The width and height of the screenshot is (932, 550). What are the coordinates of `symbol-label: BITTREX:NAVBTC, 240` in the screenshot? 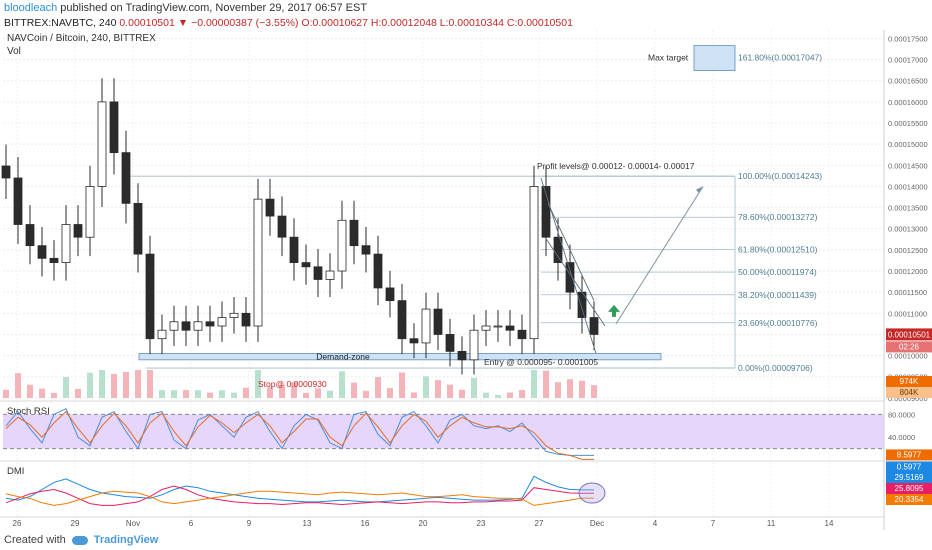 It's located at (60, 23).